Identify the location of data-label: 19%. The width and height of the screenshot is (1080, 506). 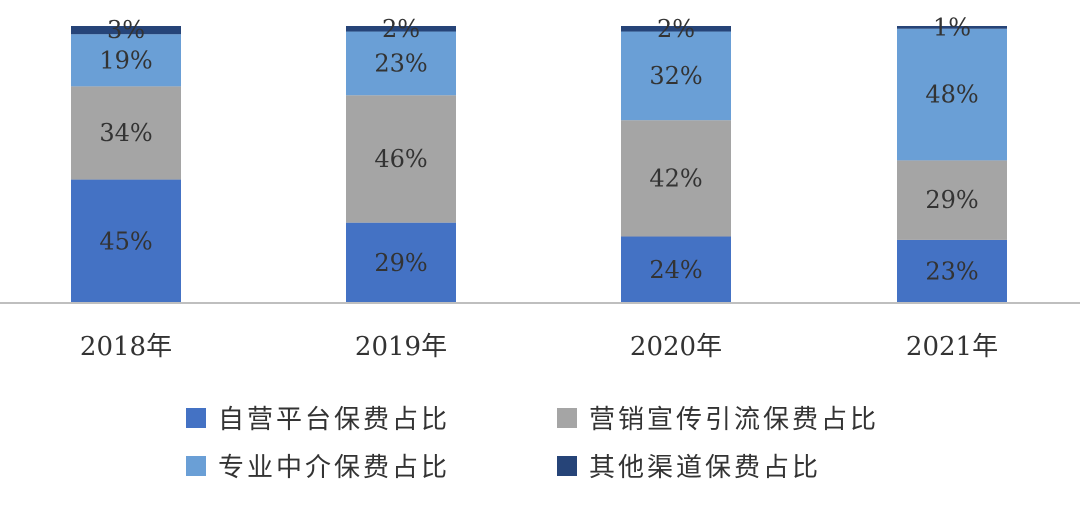
(125, 60).